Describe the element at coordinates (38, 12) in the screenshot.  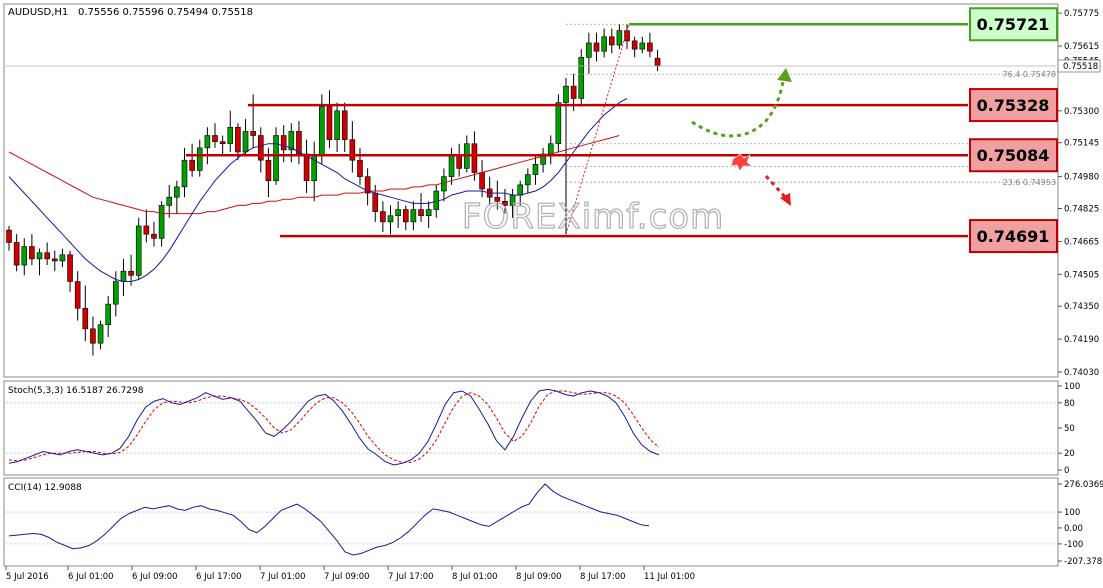
I see `symbol-title: AUDUSD,H1` at that location.